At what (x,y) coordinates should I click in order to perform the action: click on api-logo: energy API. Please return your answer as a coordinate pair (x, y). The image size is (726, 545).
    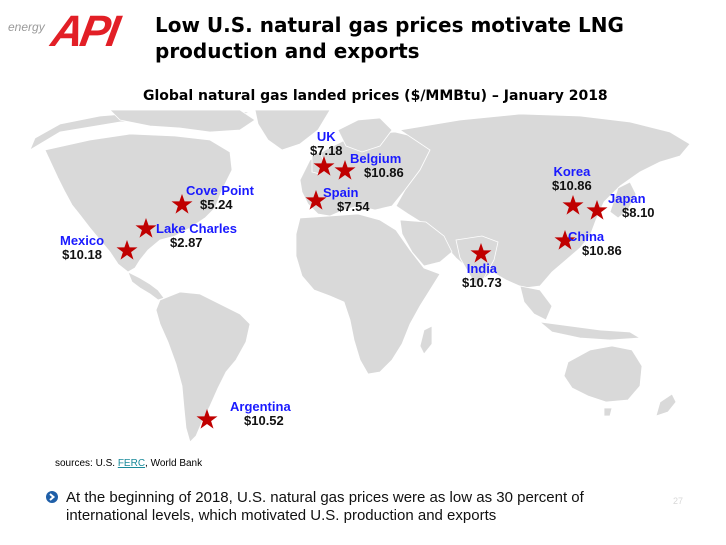
    Looking at the image, I should click on (78, 32).